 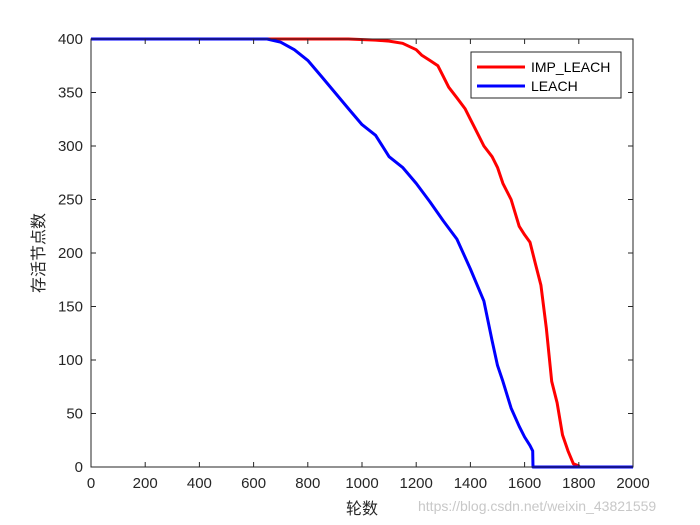 I want to click on y-tick-label: 200, so click(x=70, y=253).